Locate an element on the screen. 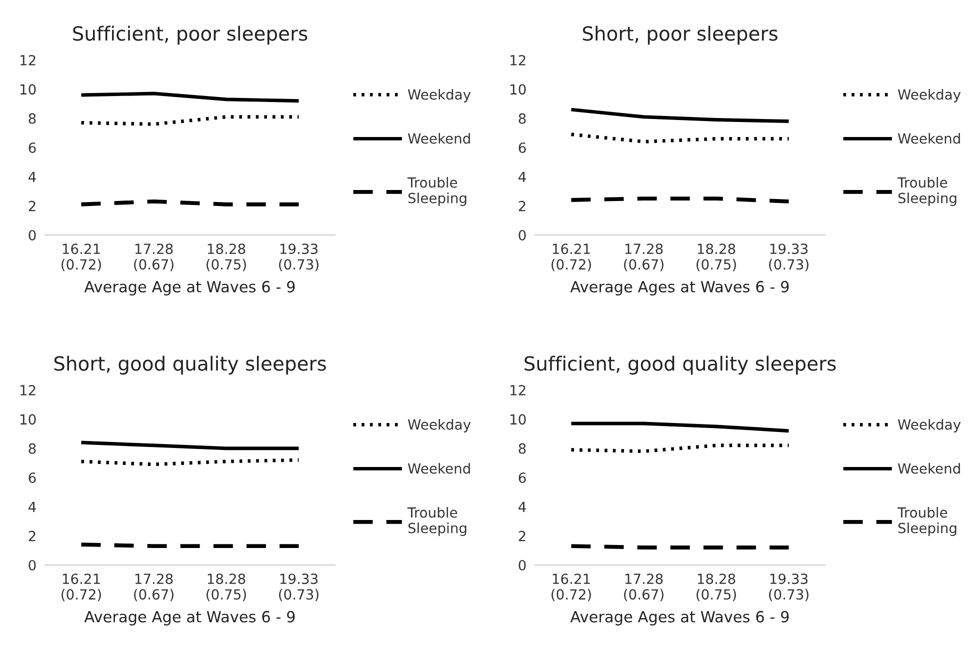  chart-title: Sufficient, poor sleepers is located at coordinates (190, 35).